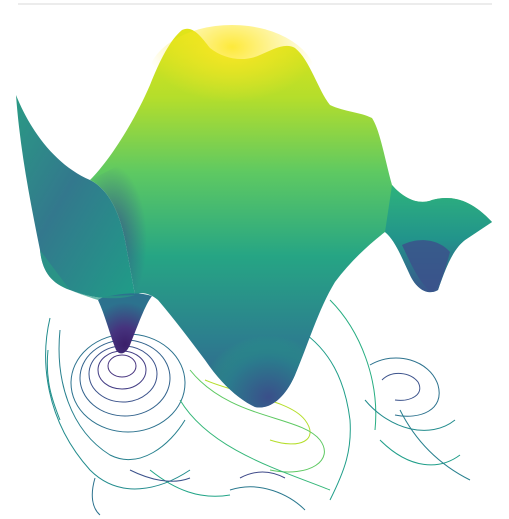 Image resolution: width=509 pixels, height=519 pixels. Describe the element at coordinates (262, 356) in the screenshot. I see `surface-central-valley` at that location.